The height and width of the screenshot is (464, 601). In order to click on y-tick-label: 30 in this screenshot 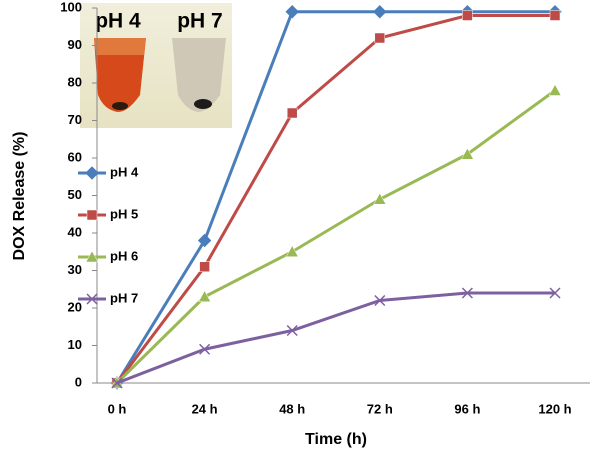, I will do `click(75, 269)`.